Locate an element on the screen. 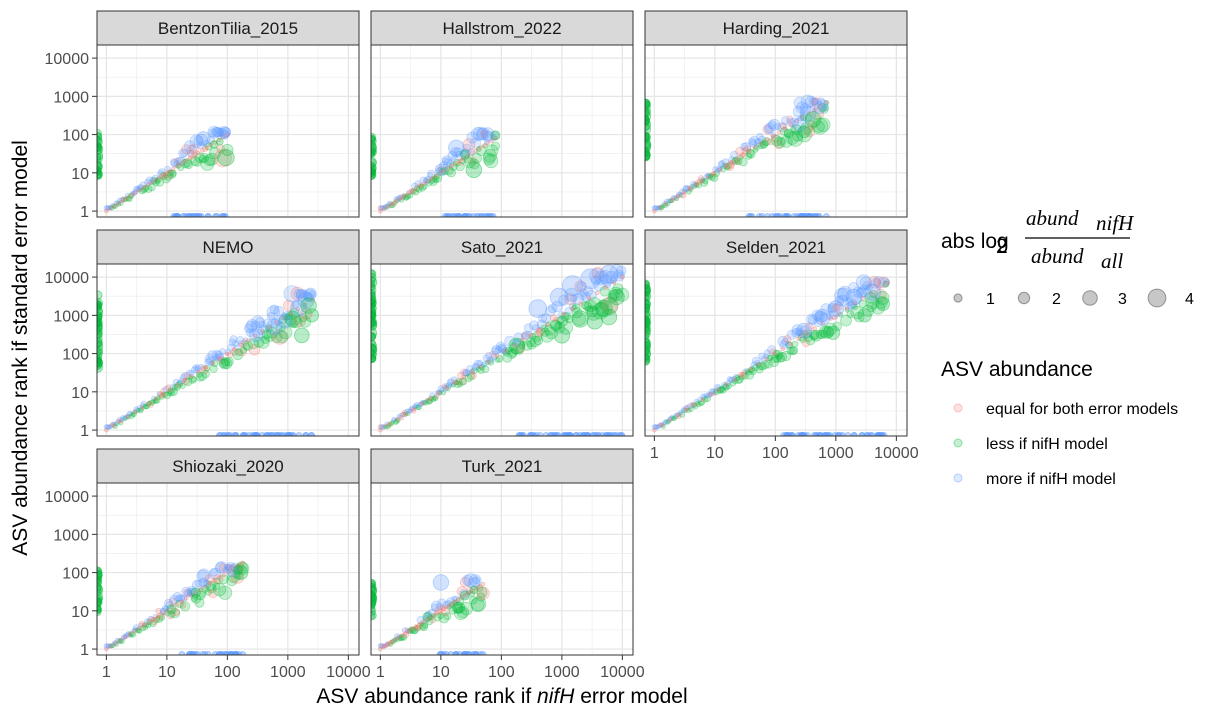  facet-panel: Harding_2021 is located at coordinates (776, 114).